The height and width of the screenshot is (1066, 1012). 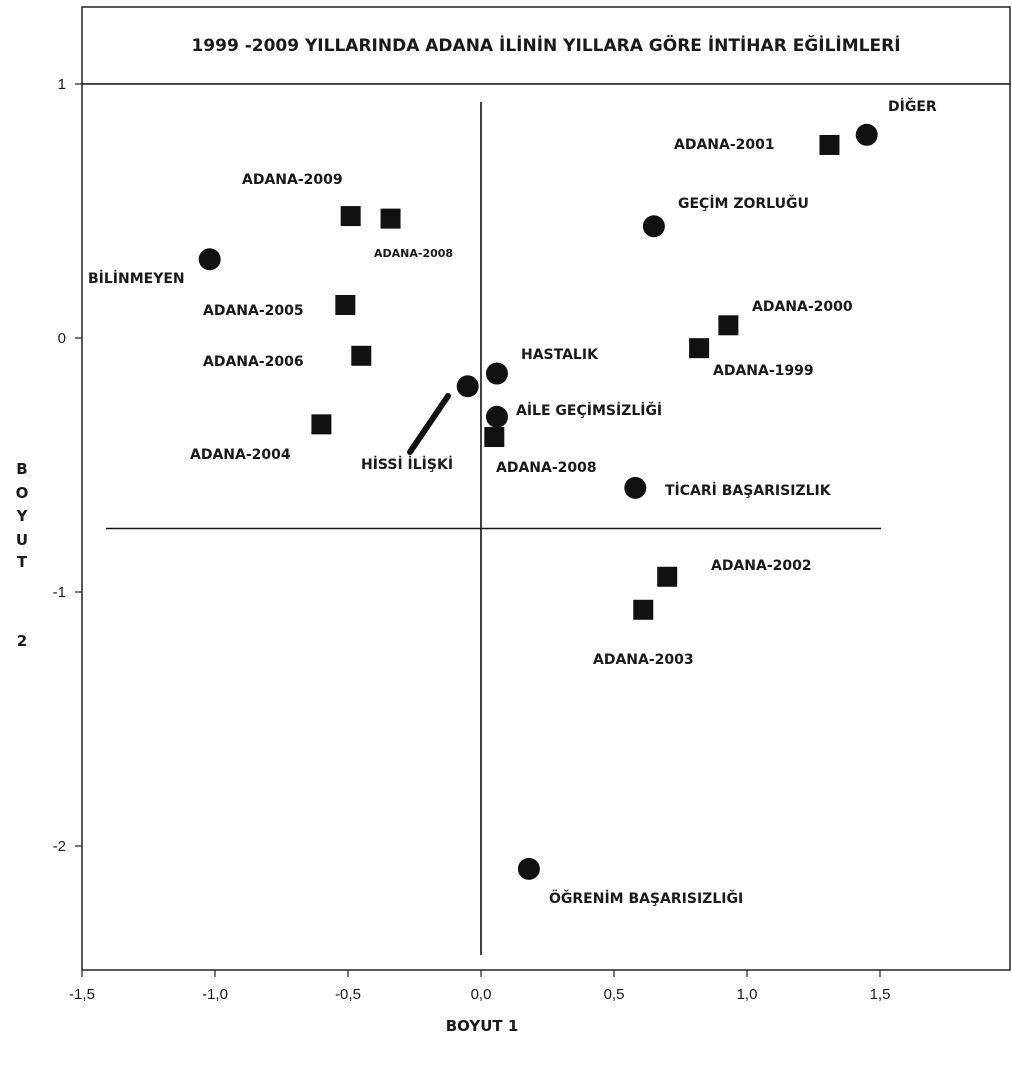 I want to click on title-box, so click(x=546, y=45).